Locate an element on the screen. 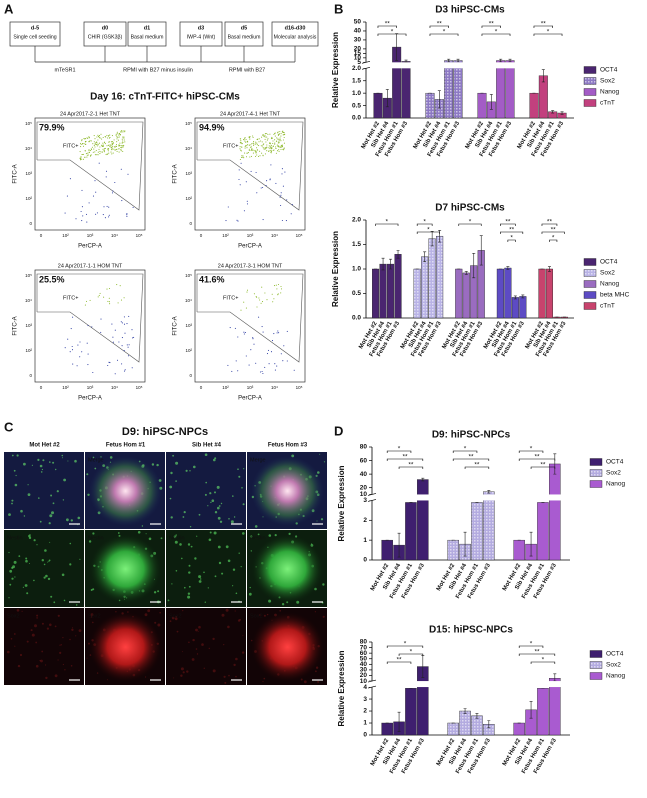  y-tick-label: 1.0 is located at coordinates (356, 93).